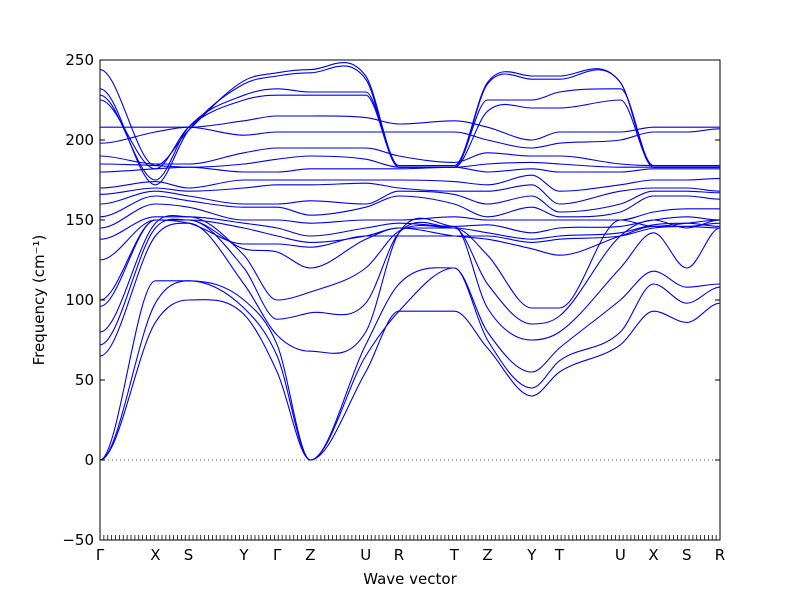  Describe the element at coordinates (79, 220) in the screenshot. I see `y-tick-label: 150` at that location.